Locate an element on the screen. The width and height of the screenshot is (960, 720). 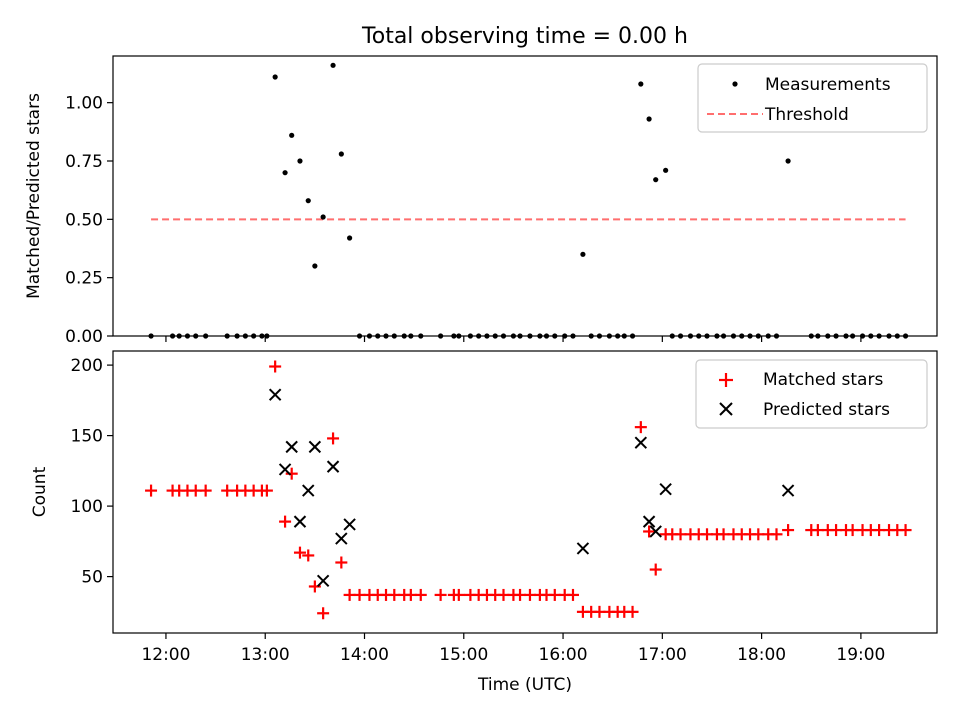
top-y-tick-label: 1.00 is located at coordinates (84, 104).